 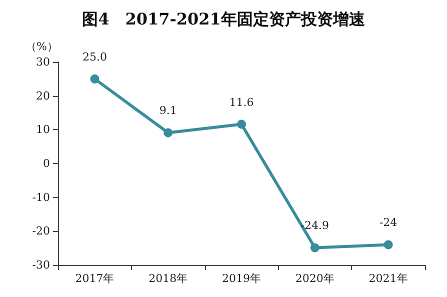 What do you see at coordinates (42, 46) in the screenshot?
I see `y-axis-title: （%）` at bounding box center [42, 46].